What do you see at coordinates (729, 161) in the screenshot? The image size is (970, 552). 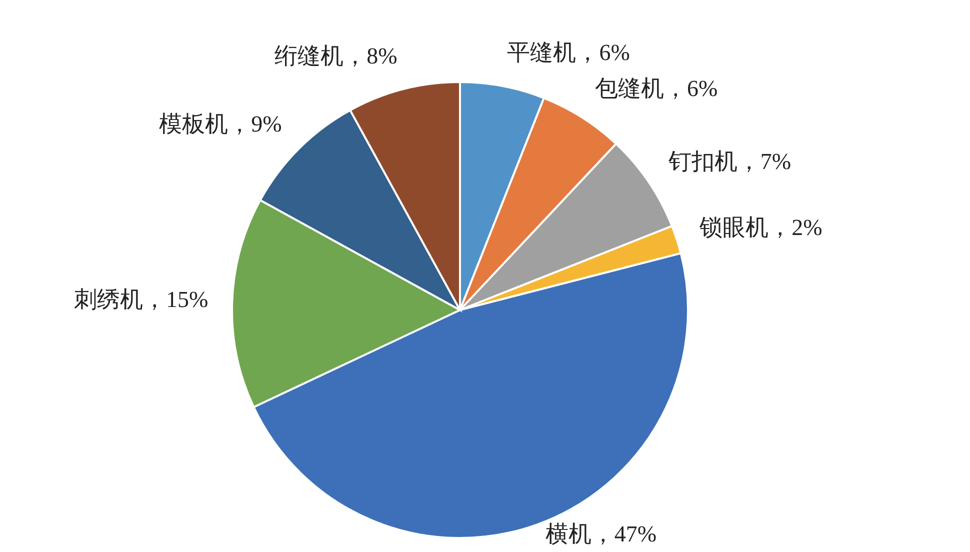 I see `slice-label: 钉扣机，7%` at bounding box center [729, 161].